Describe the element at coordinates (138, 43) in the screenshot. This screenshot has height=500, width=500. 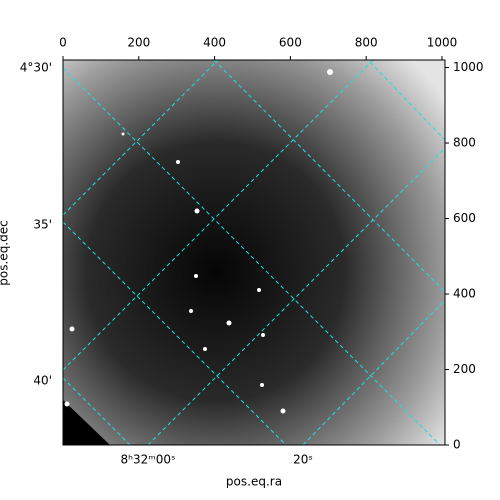
I see `x-tick-label: 200` at that location.